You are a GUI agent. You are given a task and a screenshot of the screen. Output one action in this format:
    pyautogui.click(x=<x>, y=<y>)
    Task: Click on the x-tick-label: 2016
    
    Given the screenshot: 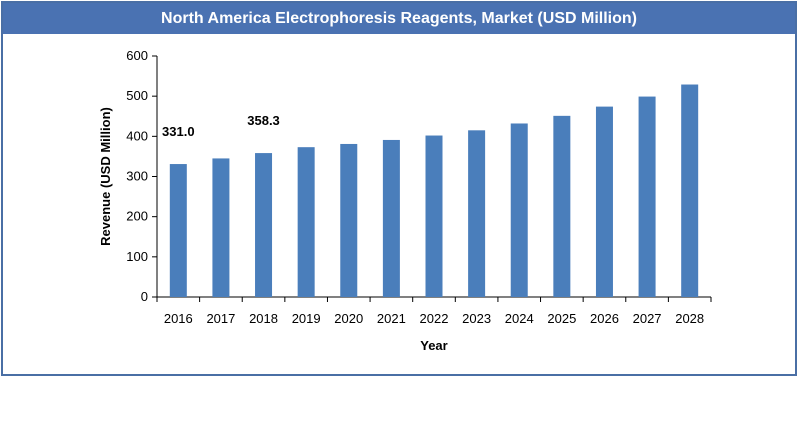 What is the action you would take?
    pyautogui.click(x=178, y=318)
    